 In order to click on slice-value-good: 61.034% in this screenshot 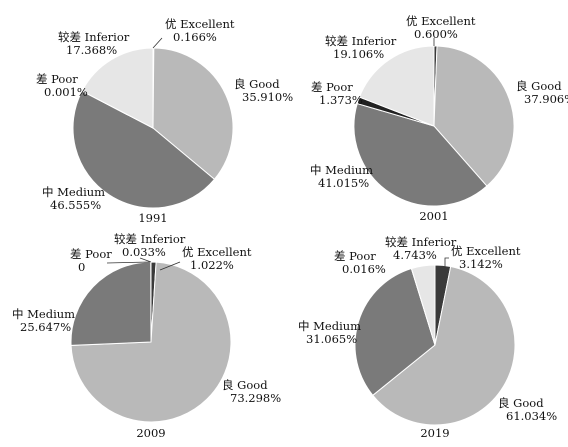, I will do `click(531, 416)`.